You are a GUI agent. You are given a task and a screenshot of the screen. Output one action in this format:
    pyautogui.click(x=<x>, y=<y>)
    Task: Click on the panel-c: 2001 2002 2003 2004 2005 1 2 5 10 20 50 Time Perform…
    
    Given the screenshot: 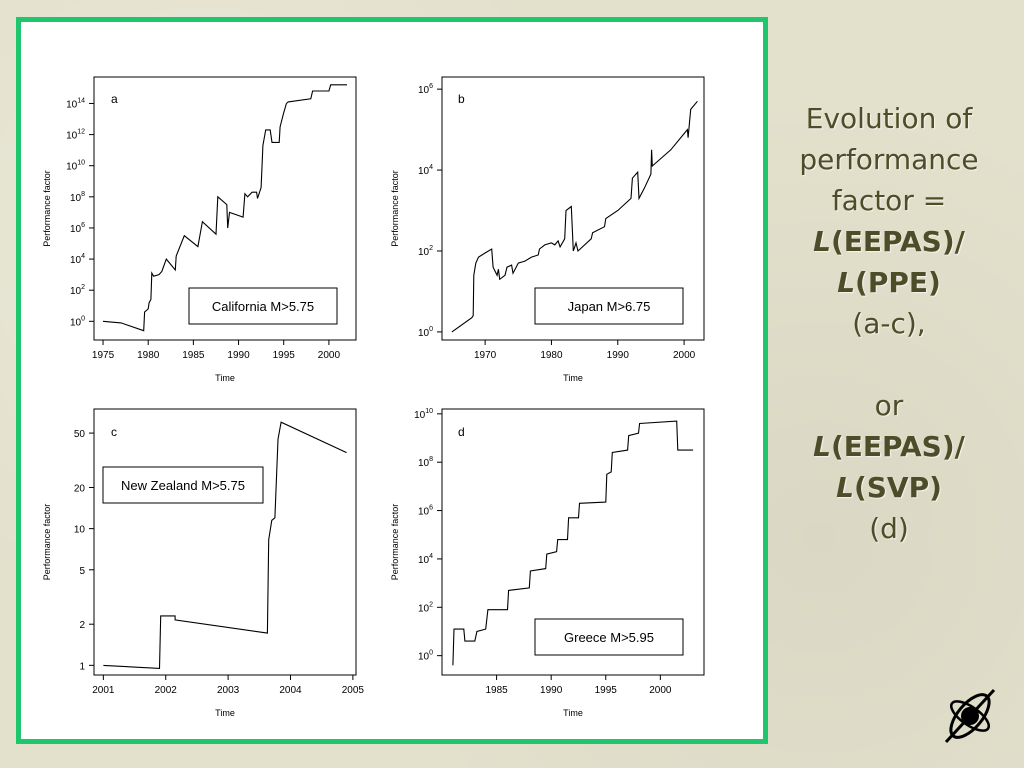 What is the action you would take?
    pyautogui.click(x=203, y=563)
    